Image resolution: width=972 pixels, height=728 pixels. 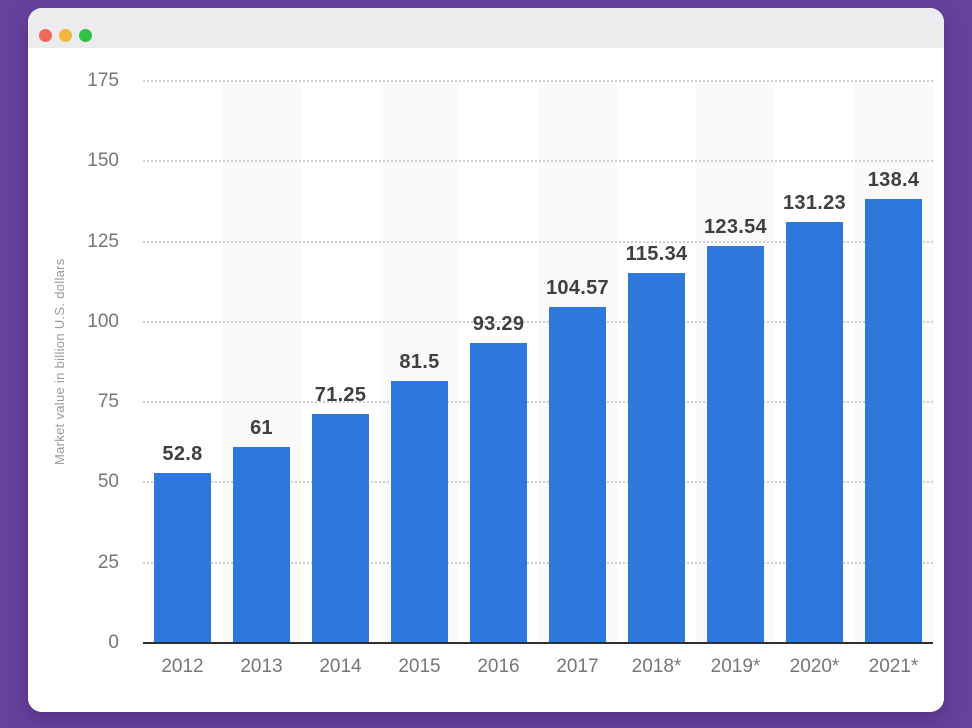 I want to click on x-tick-label: 2019*, so click(x=735, y=666).